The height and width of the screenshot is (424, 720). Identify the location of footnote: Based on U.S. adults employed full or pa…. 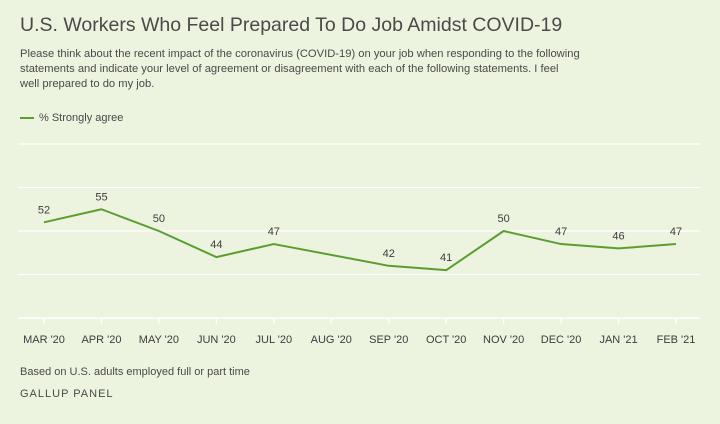
(135, 372).